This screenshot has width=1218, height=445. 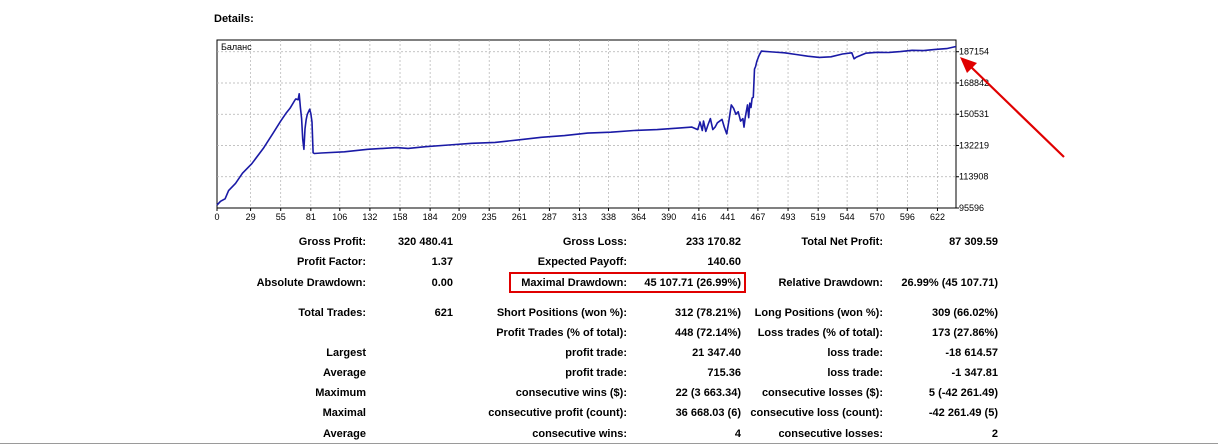 What do you see at coordinates (332, 242) in the screenshot?
I see `gross-profit-label: Gross Profit:` at bounding box center [332, 242].